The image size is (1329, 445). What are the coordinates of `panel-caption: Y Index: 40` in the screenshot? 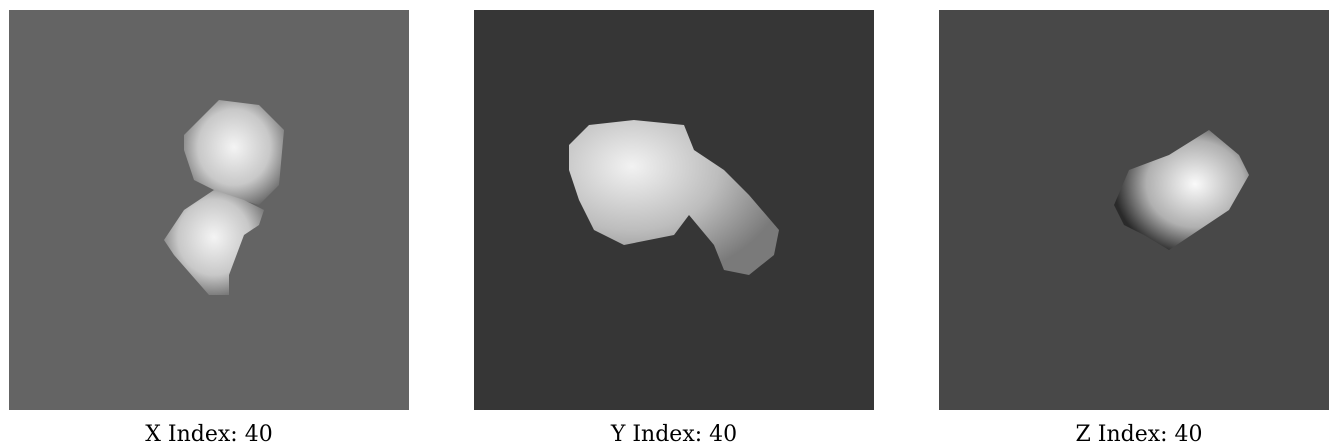 It's located at (673, 433).